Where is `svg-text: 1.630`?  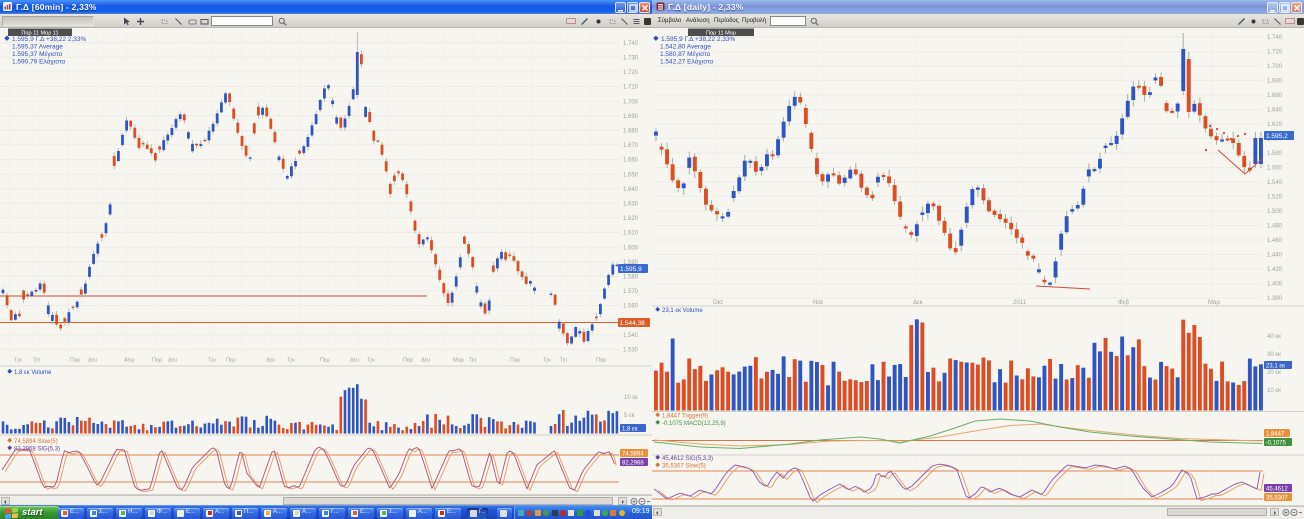
svg-text: 1.630 is located at coordinates (631, 205).